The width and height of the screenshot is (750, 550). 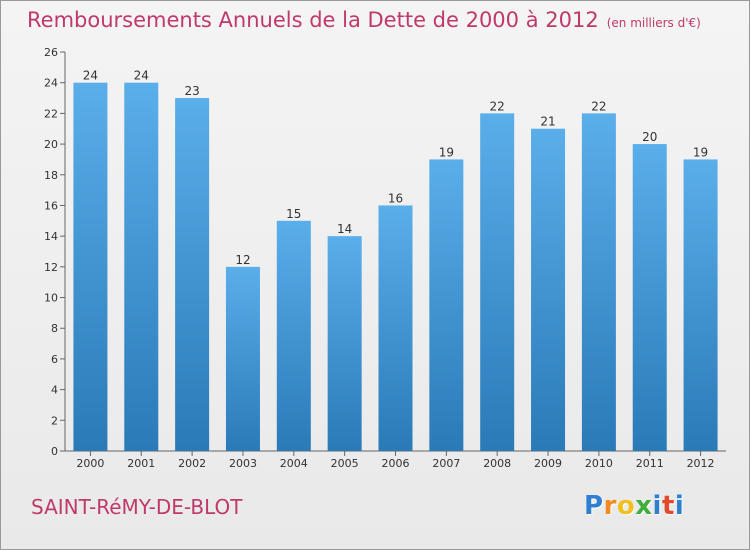 I want to click on x-tick-label: 2002, so click(x=192, y=463).